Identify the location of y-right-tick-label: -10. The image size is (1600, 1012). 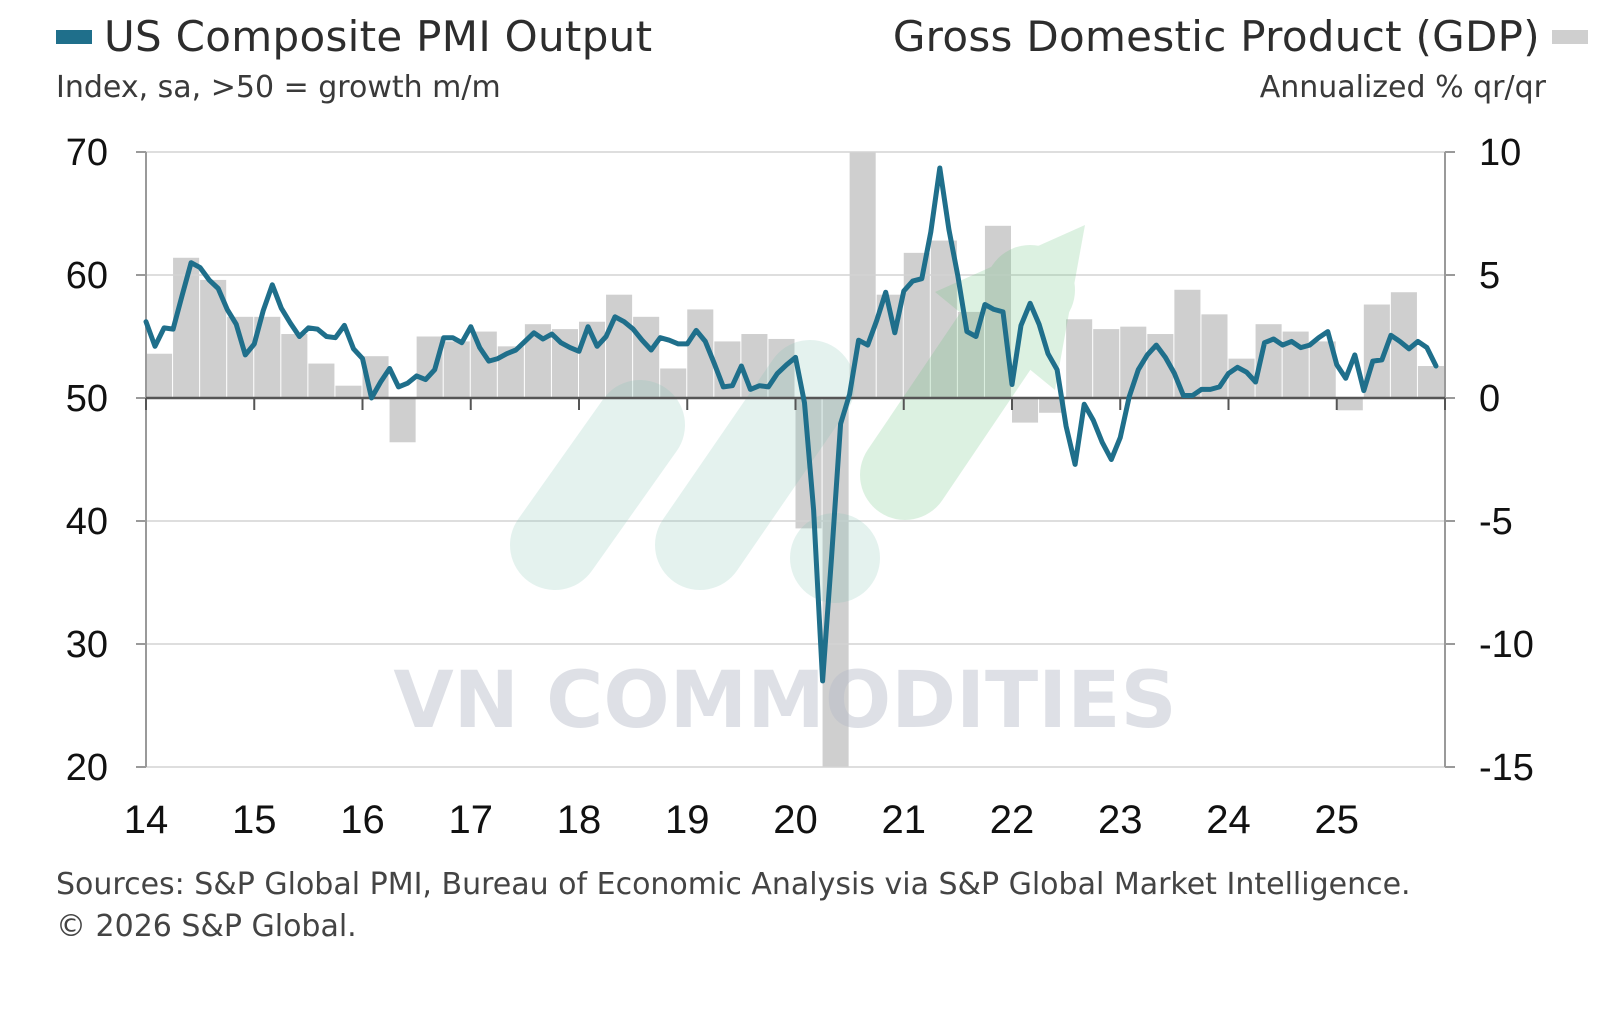
(1506, 645).